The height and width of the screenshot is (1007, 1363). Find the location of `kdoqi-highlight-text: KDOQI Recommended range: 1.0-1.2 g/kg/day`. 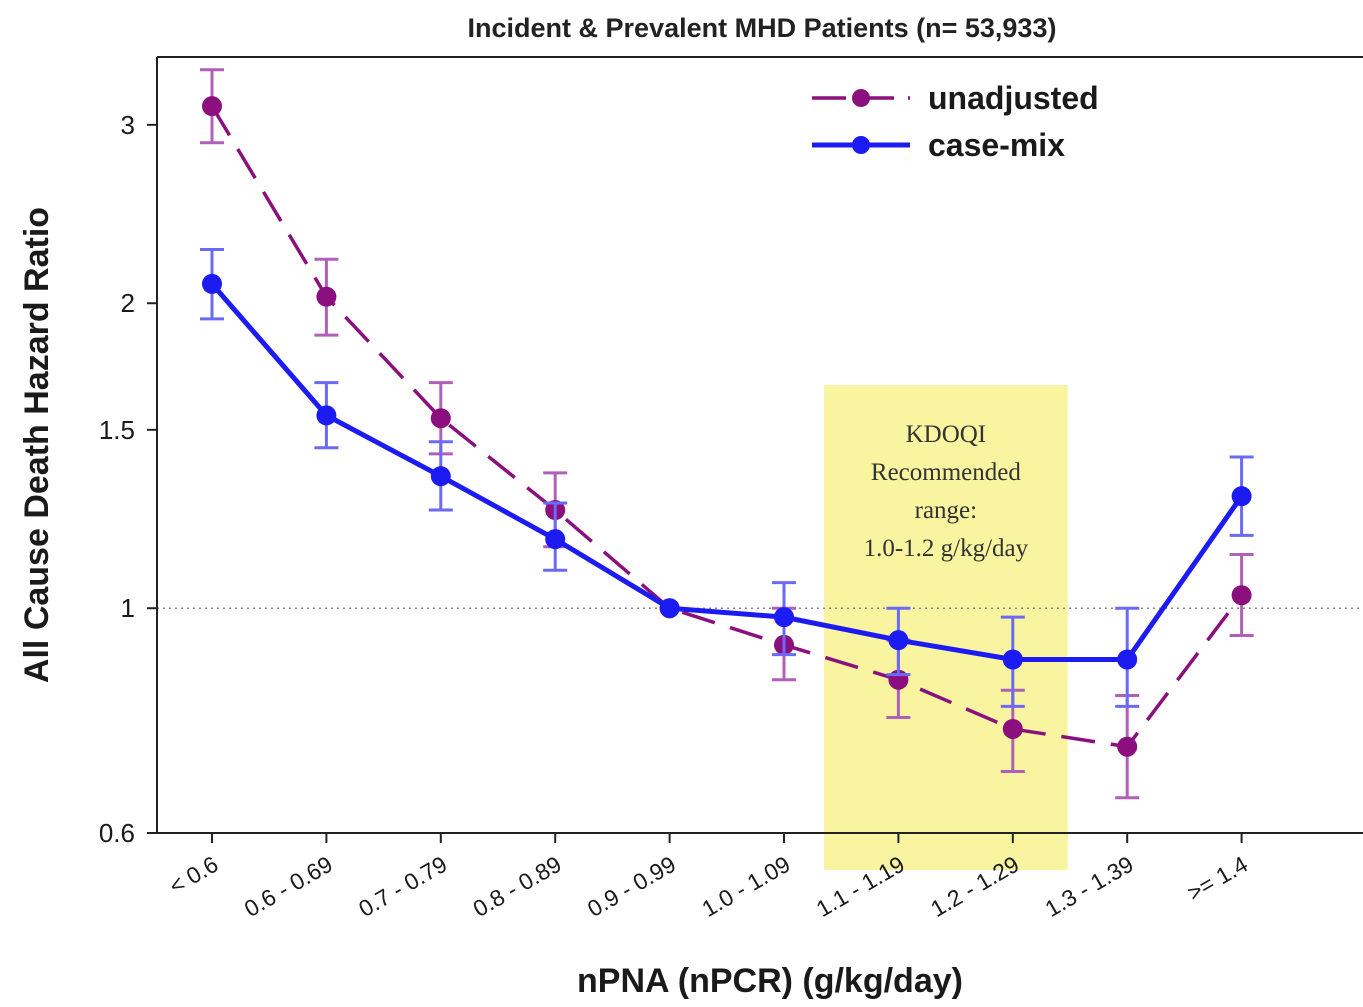

kdoqi-highlight-text: KDOQI Recommended range: 1.0-1.2 g/kg/day is located at coordinates (946, 491).